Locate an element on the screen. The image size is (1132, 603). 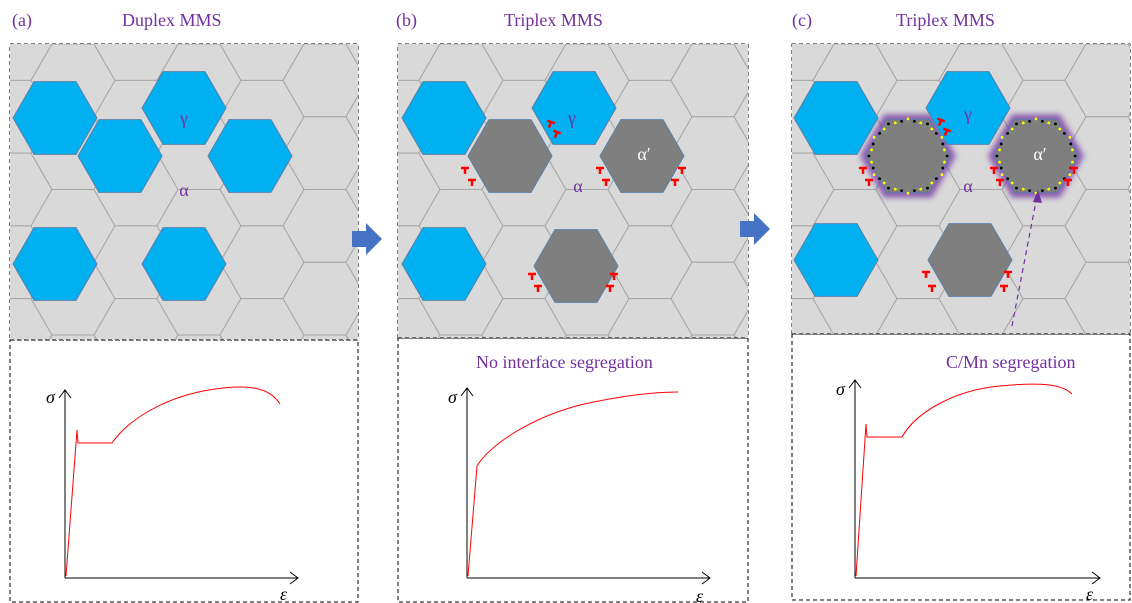
panel-a-phase-grains is located at coordinates (152, 186).